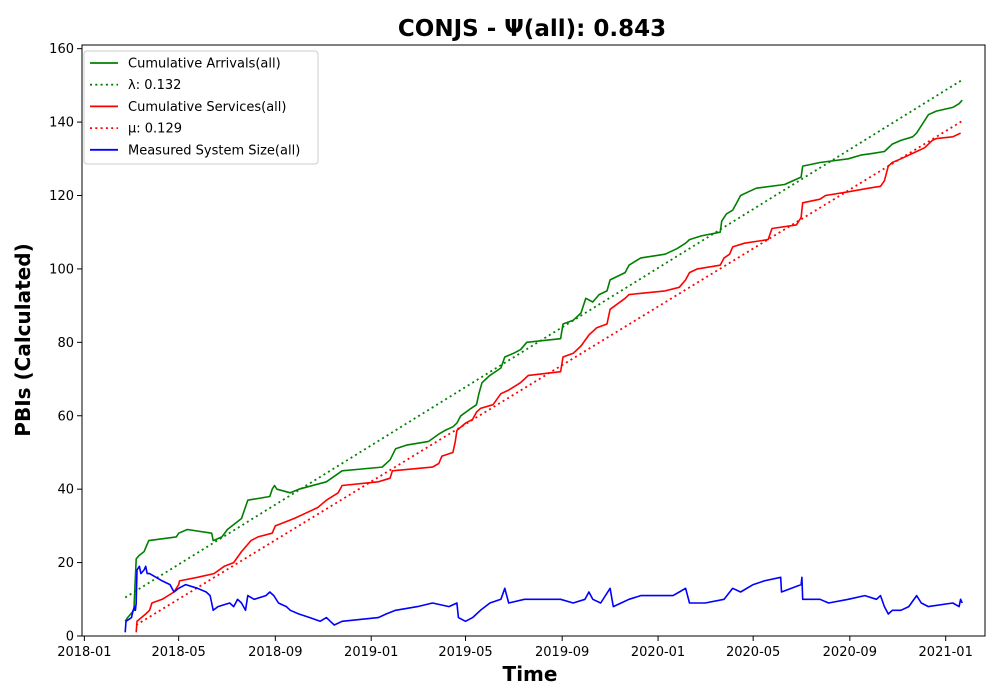 Image resolution: width=1000 pixels, height=700 pixels. Describe the element at coordinates (70, 637) in the screenshot. I see `y-tick-label: 0` at that location.